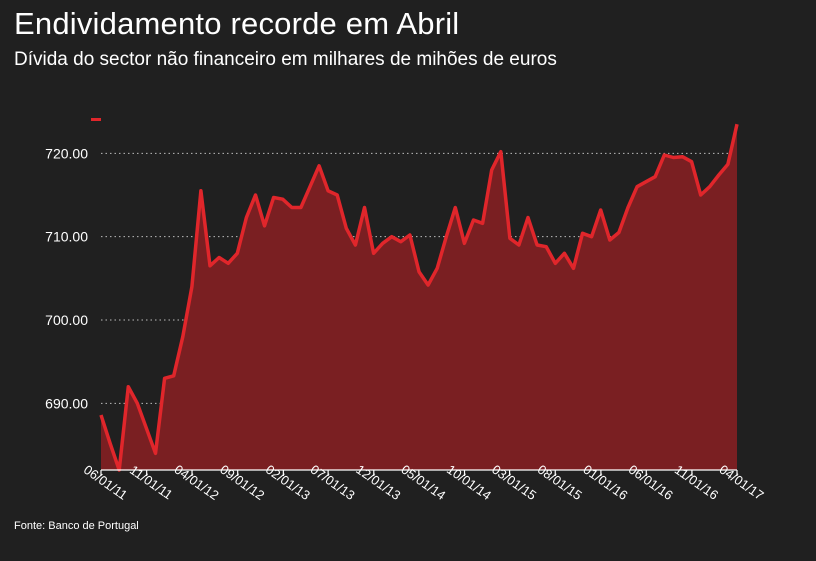  What do you see at coordinates (66, 403) in the screenshot?
I see `y-tick-label: 690.00` at bounding box center [66, 403].